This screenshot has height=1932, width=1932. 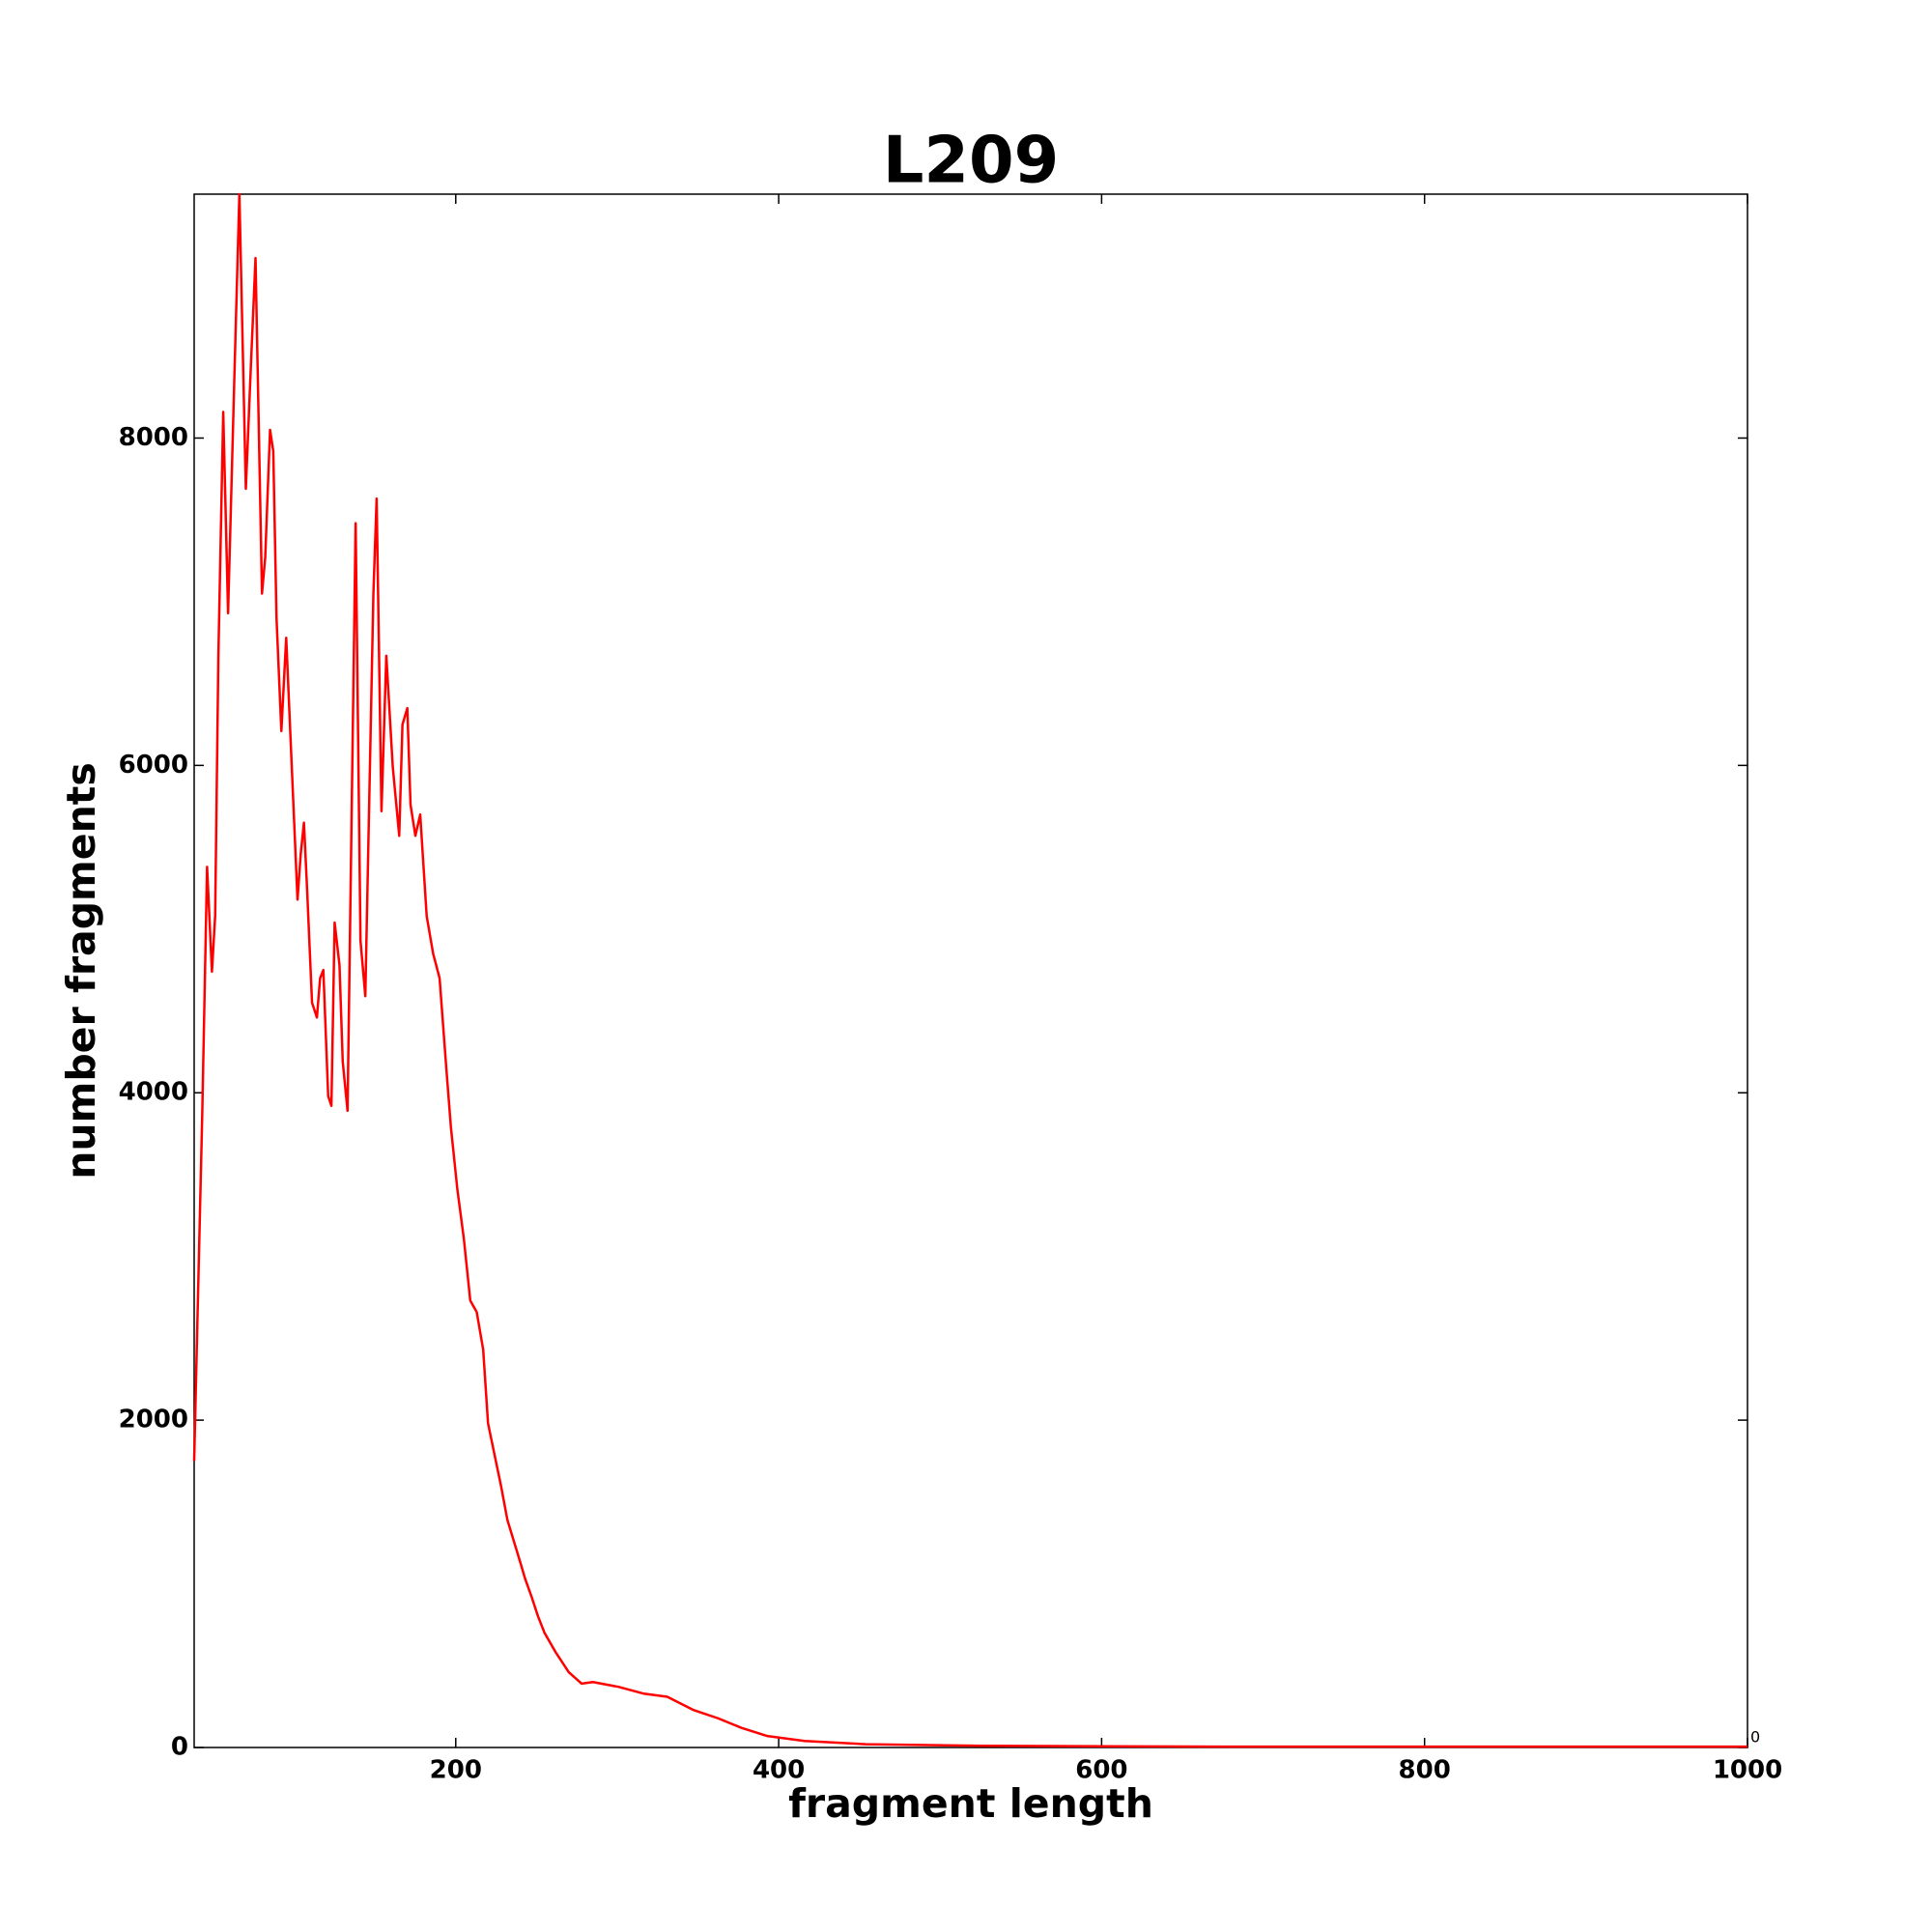 I want to click on x-tick-label: 1000, so click(x=1747, y=1770).